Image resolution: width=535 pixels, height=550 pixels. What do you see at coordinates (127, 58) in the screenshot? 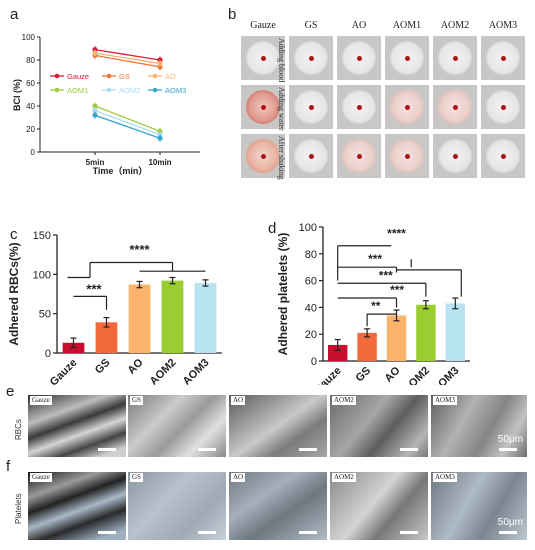
I see `series-line-ao` at bounding box center [127, 58].